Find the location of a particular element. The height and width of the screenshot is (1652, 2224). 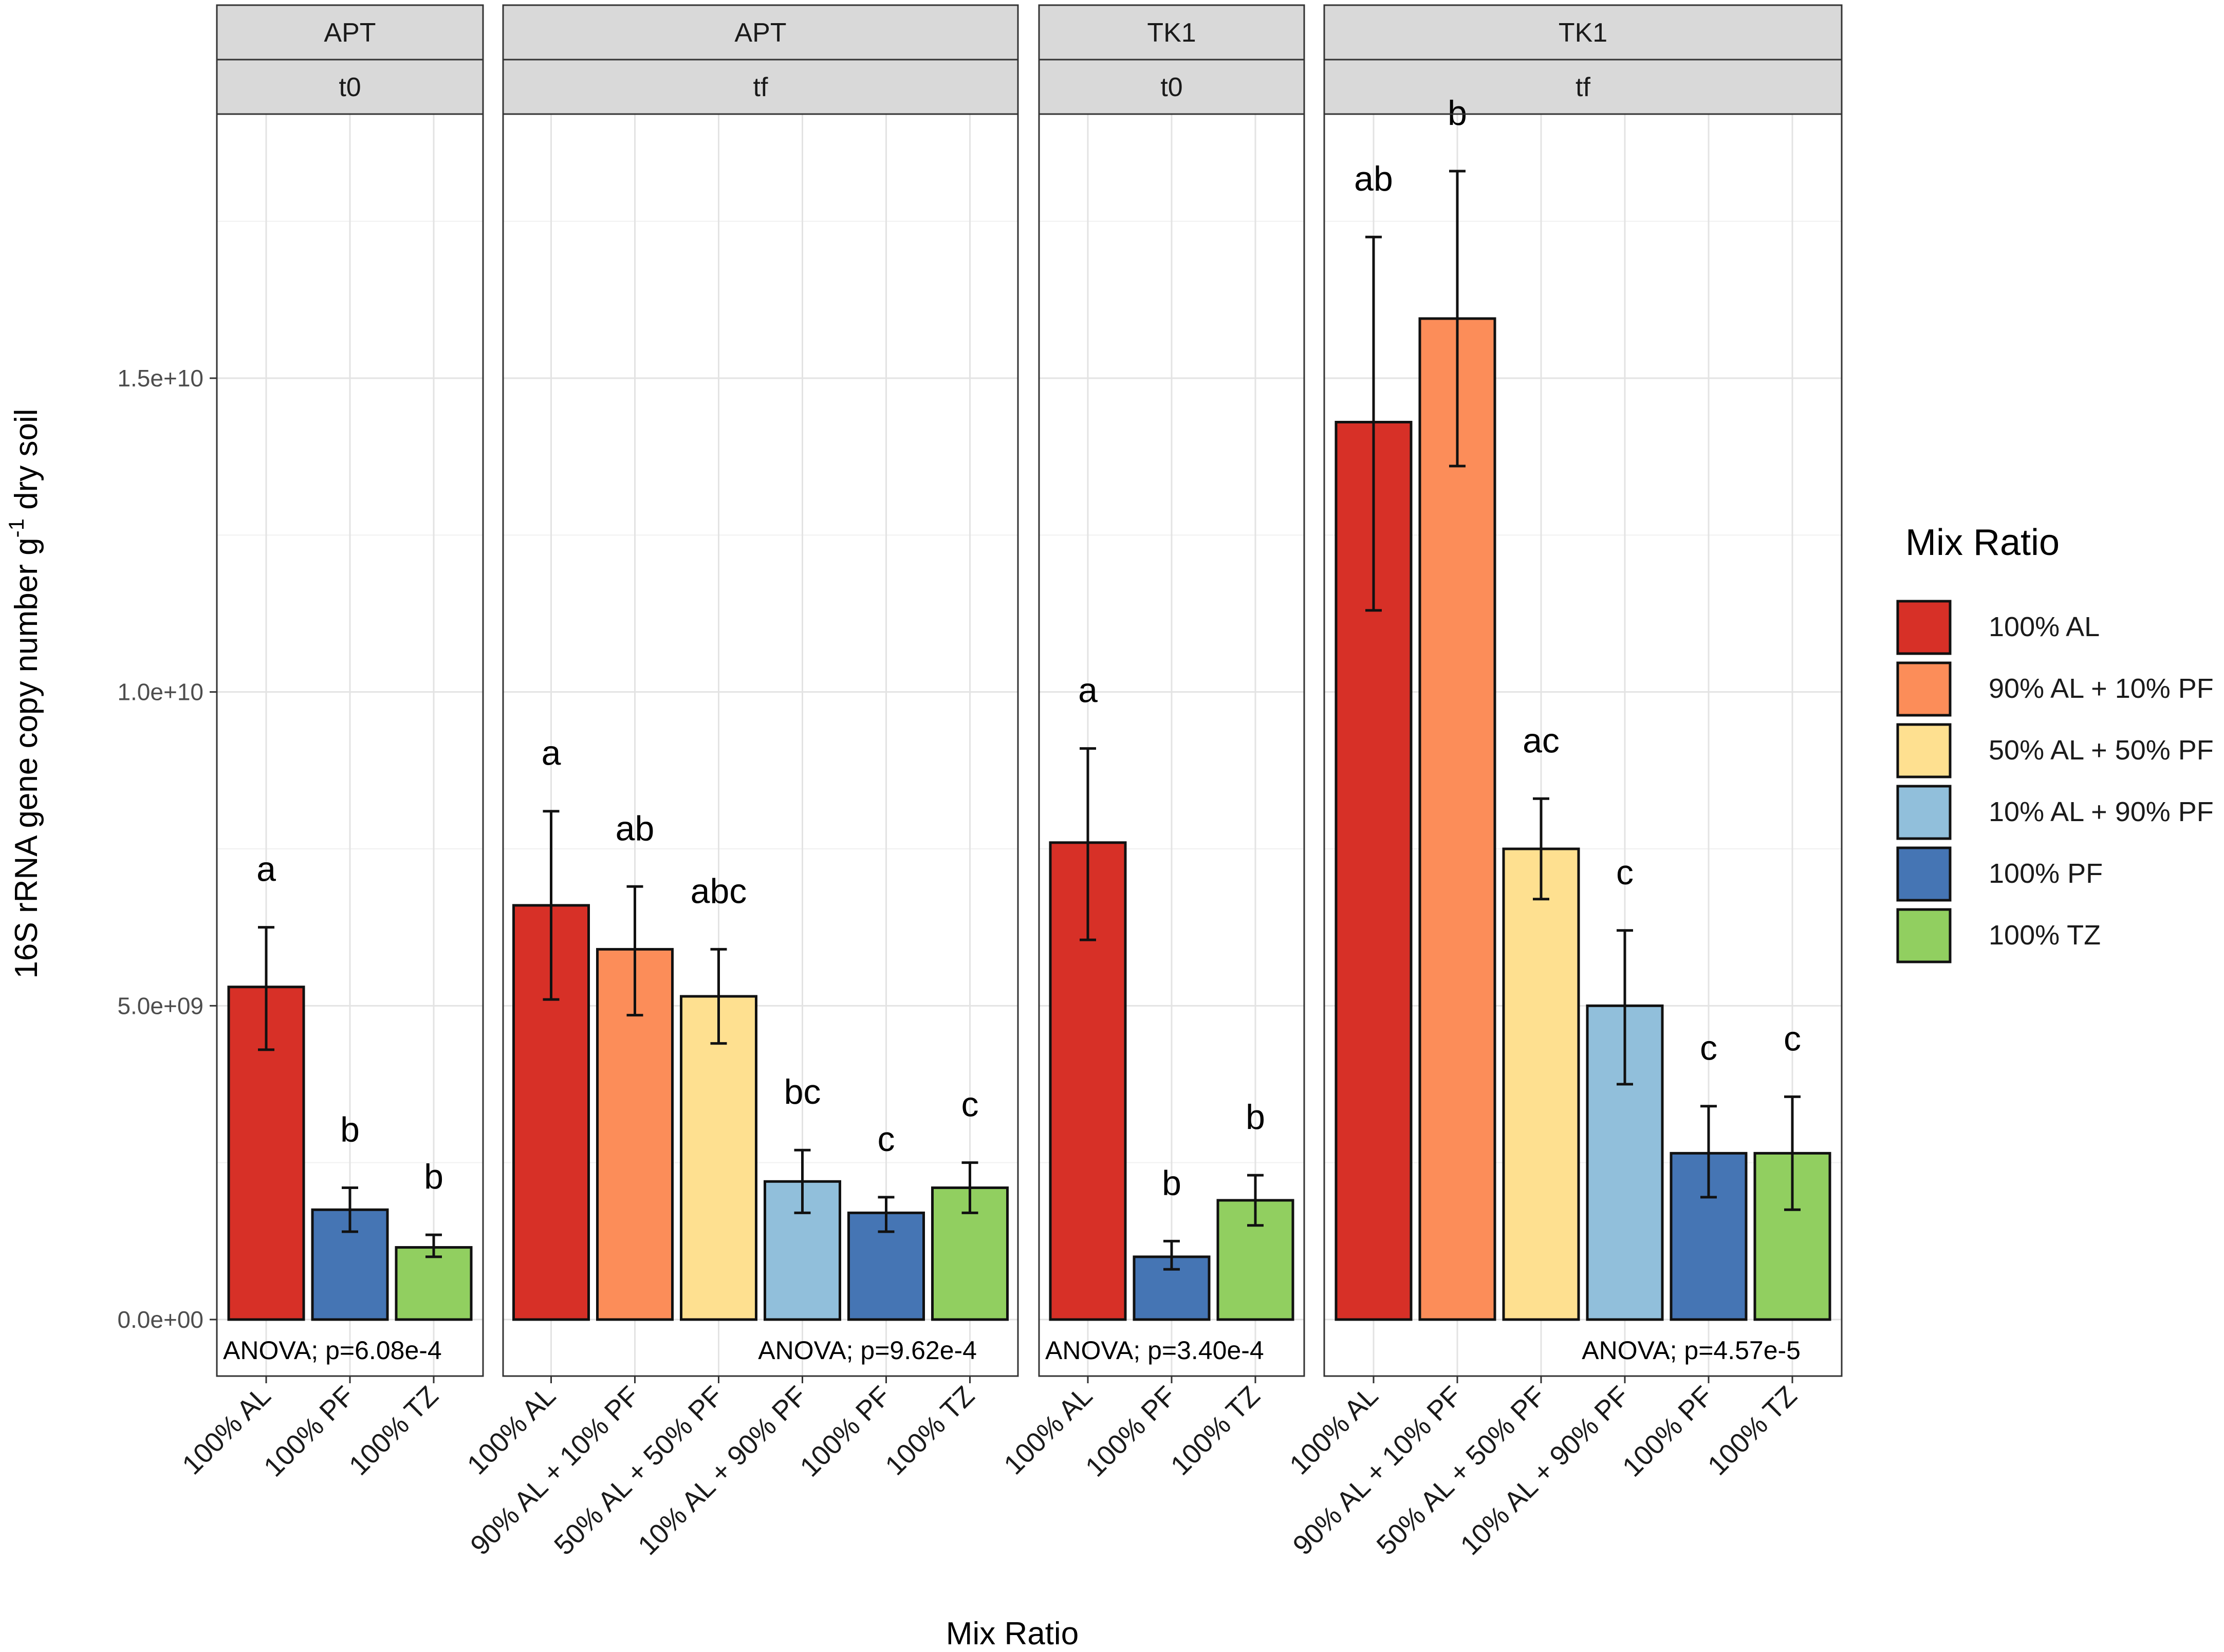

legend-label: 100% TZ is located at coordinates (2045, 935).